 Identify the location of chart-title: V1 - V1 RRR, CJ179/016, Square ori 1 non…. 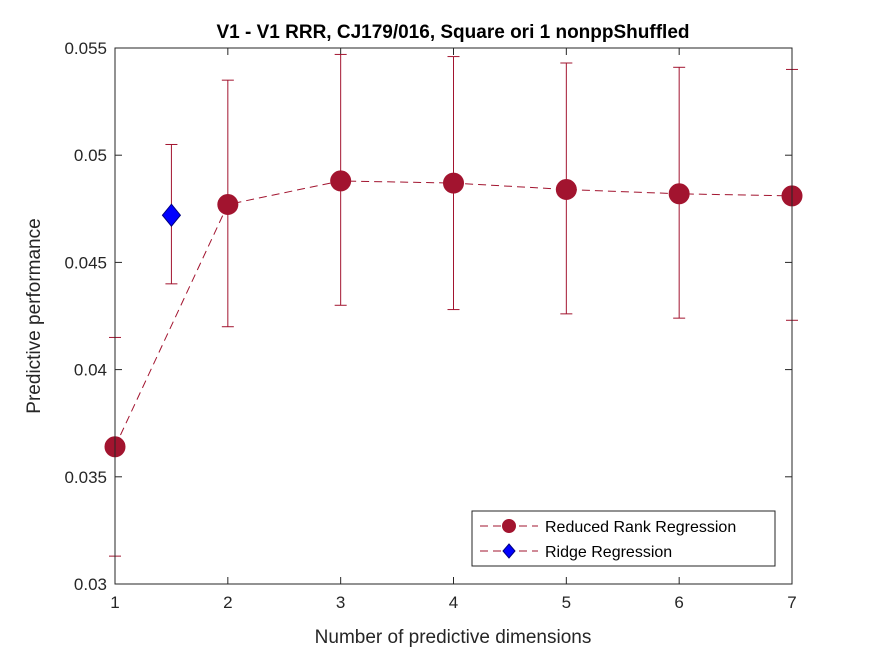
(452, 32).